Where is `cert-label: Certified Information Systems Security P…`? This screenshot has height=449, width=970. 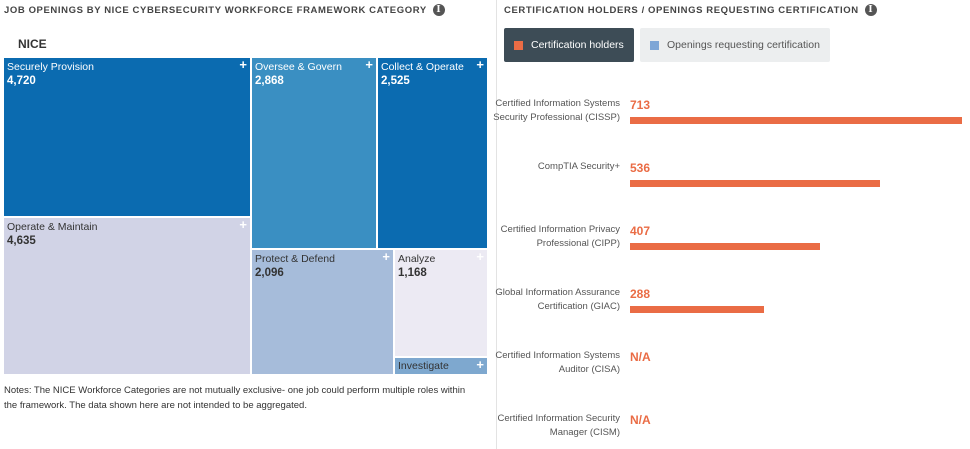 cert-label: Certified Information Systems Security P… is located at coordinates (556, 110).